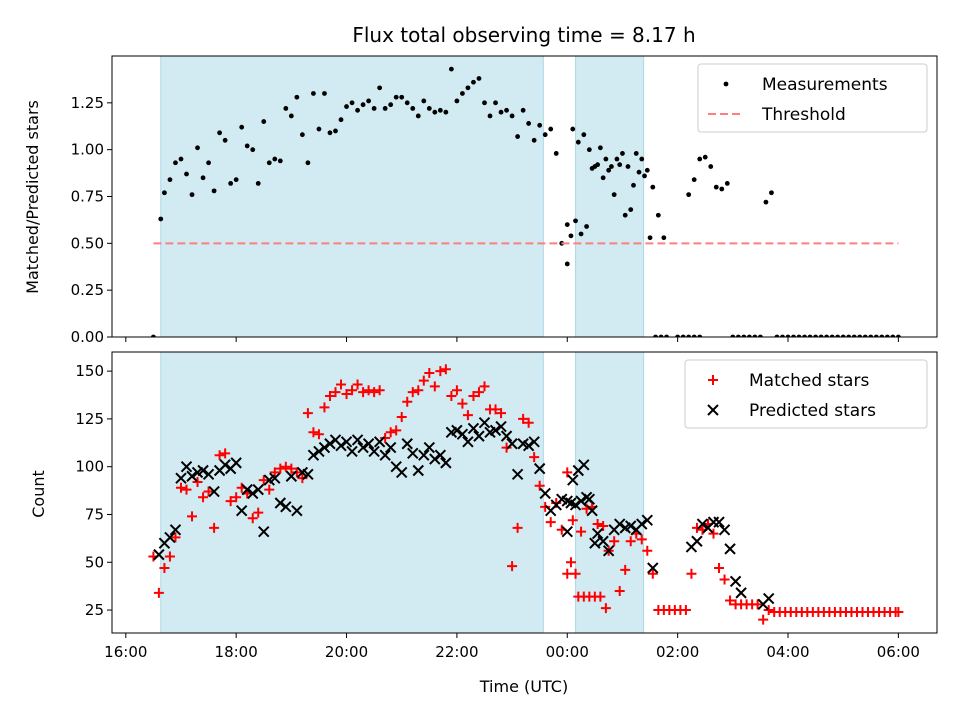 The height and width of the screenshot is (720, 960). Describe the element at coordinates (825, 85) in the screenshot. I see `legend-label: Measurements` at that location.